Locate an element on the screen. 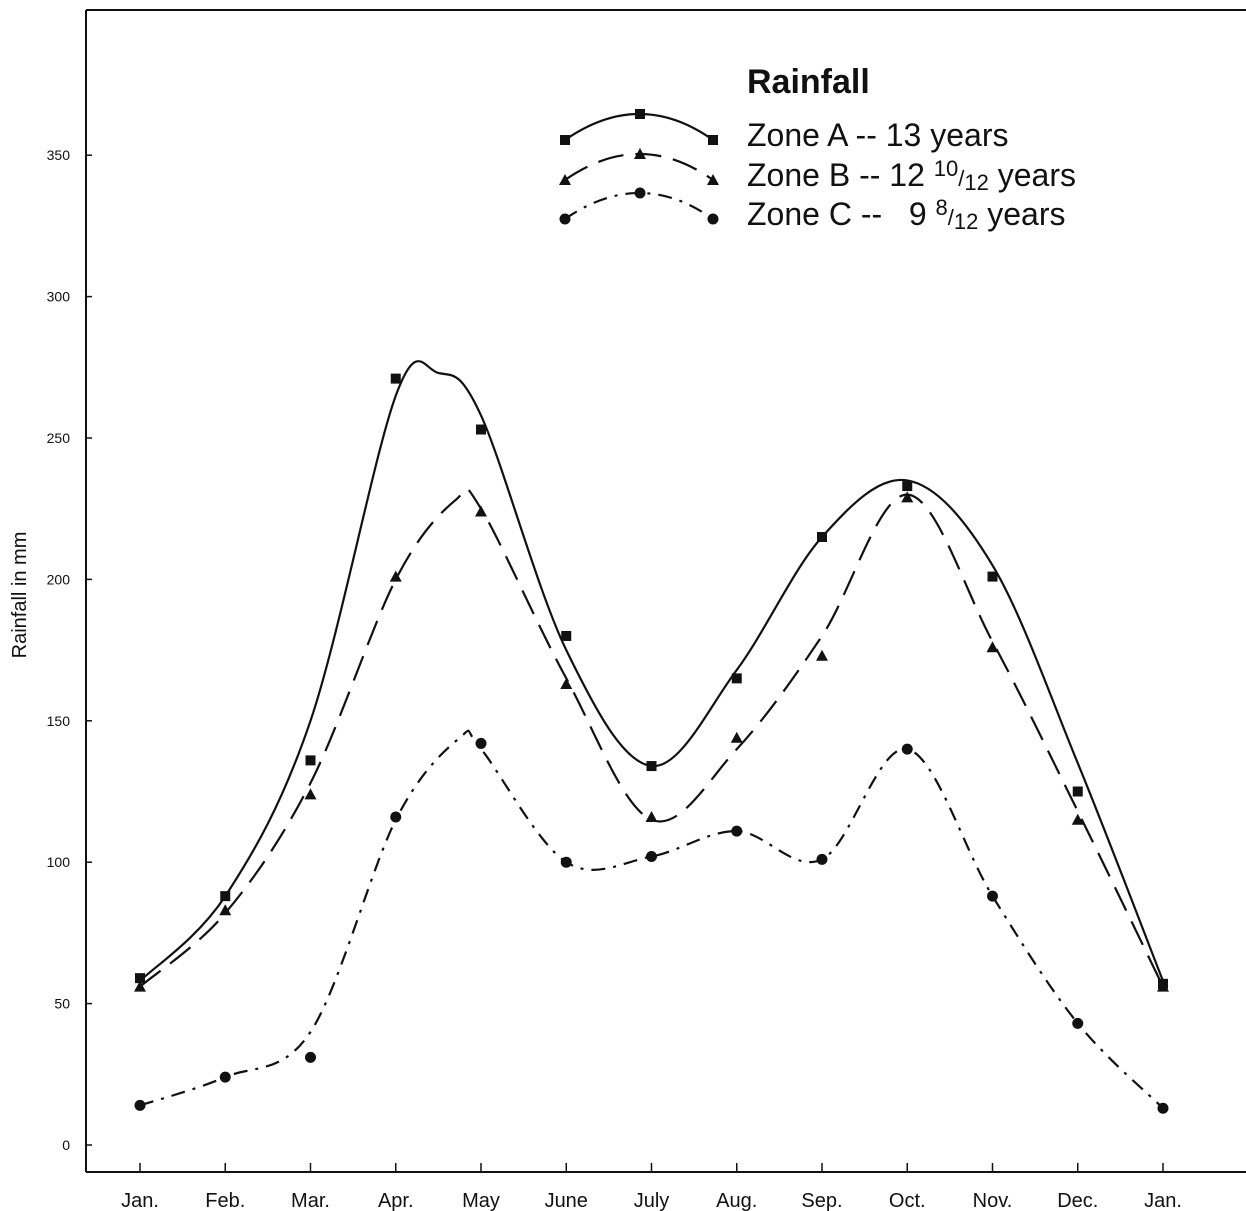 The image size is (1246, 1211). y-axis-label: Rainfall in mm is located at coordinates (20, 595).